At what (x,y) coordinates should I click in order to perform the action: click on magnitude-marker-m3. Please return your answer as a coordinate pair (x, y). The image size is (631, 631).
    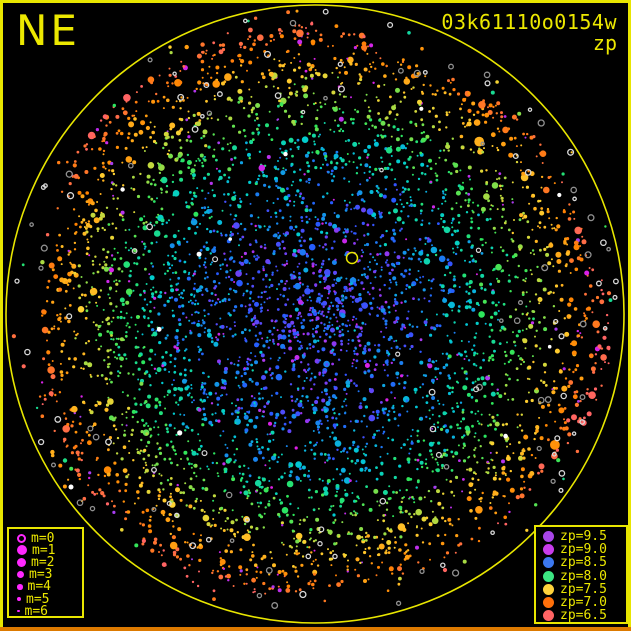
    Looking at the image, I should click on (20, 575).